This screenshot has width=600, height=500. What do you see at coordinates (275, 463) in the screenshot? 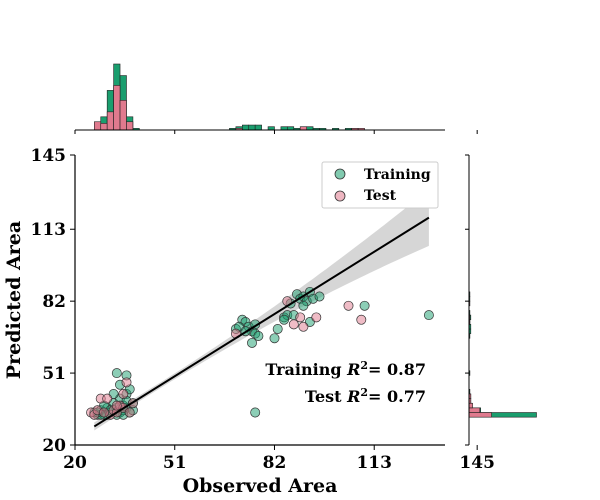
I see `x-tick-label: 82` at bounding box center [275, 463].